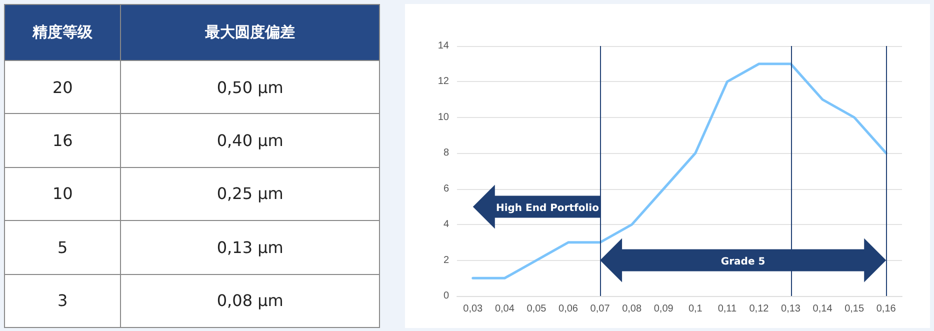 This screenshot has width=934, height=331. What do you see at coordinates (822, 309) in the screenshot?
I see `x-tick-label: 0,14` at bounding box center [822, 309].